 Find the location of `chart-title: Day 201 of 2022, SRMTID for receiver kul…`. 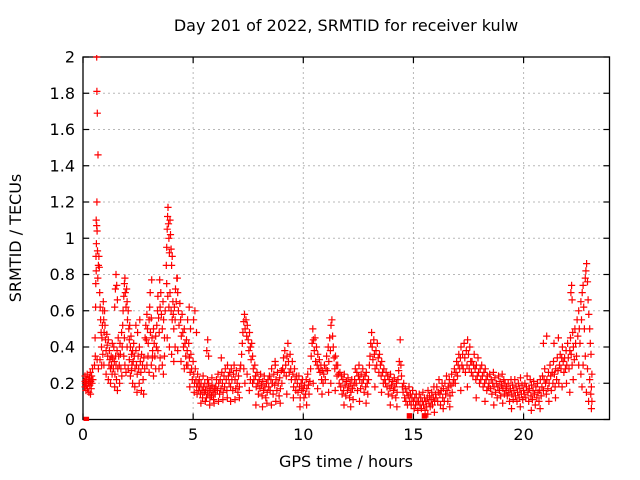

chart-title: Day 201 of 2022, SRMTID for receiver kul… is located at coordinates (346, 25).